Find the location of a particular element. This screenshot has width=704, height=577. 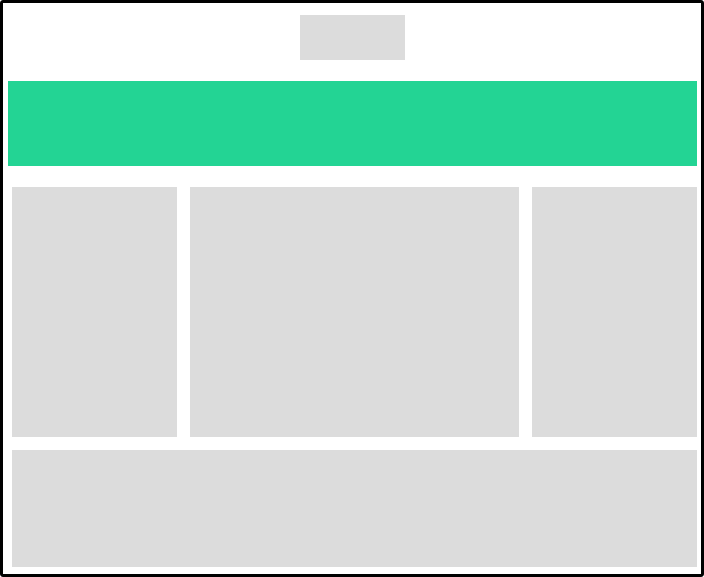

left-column-placeholder is located at coordinates (94, 312).